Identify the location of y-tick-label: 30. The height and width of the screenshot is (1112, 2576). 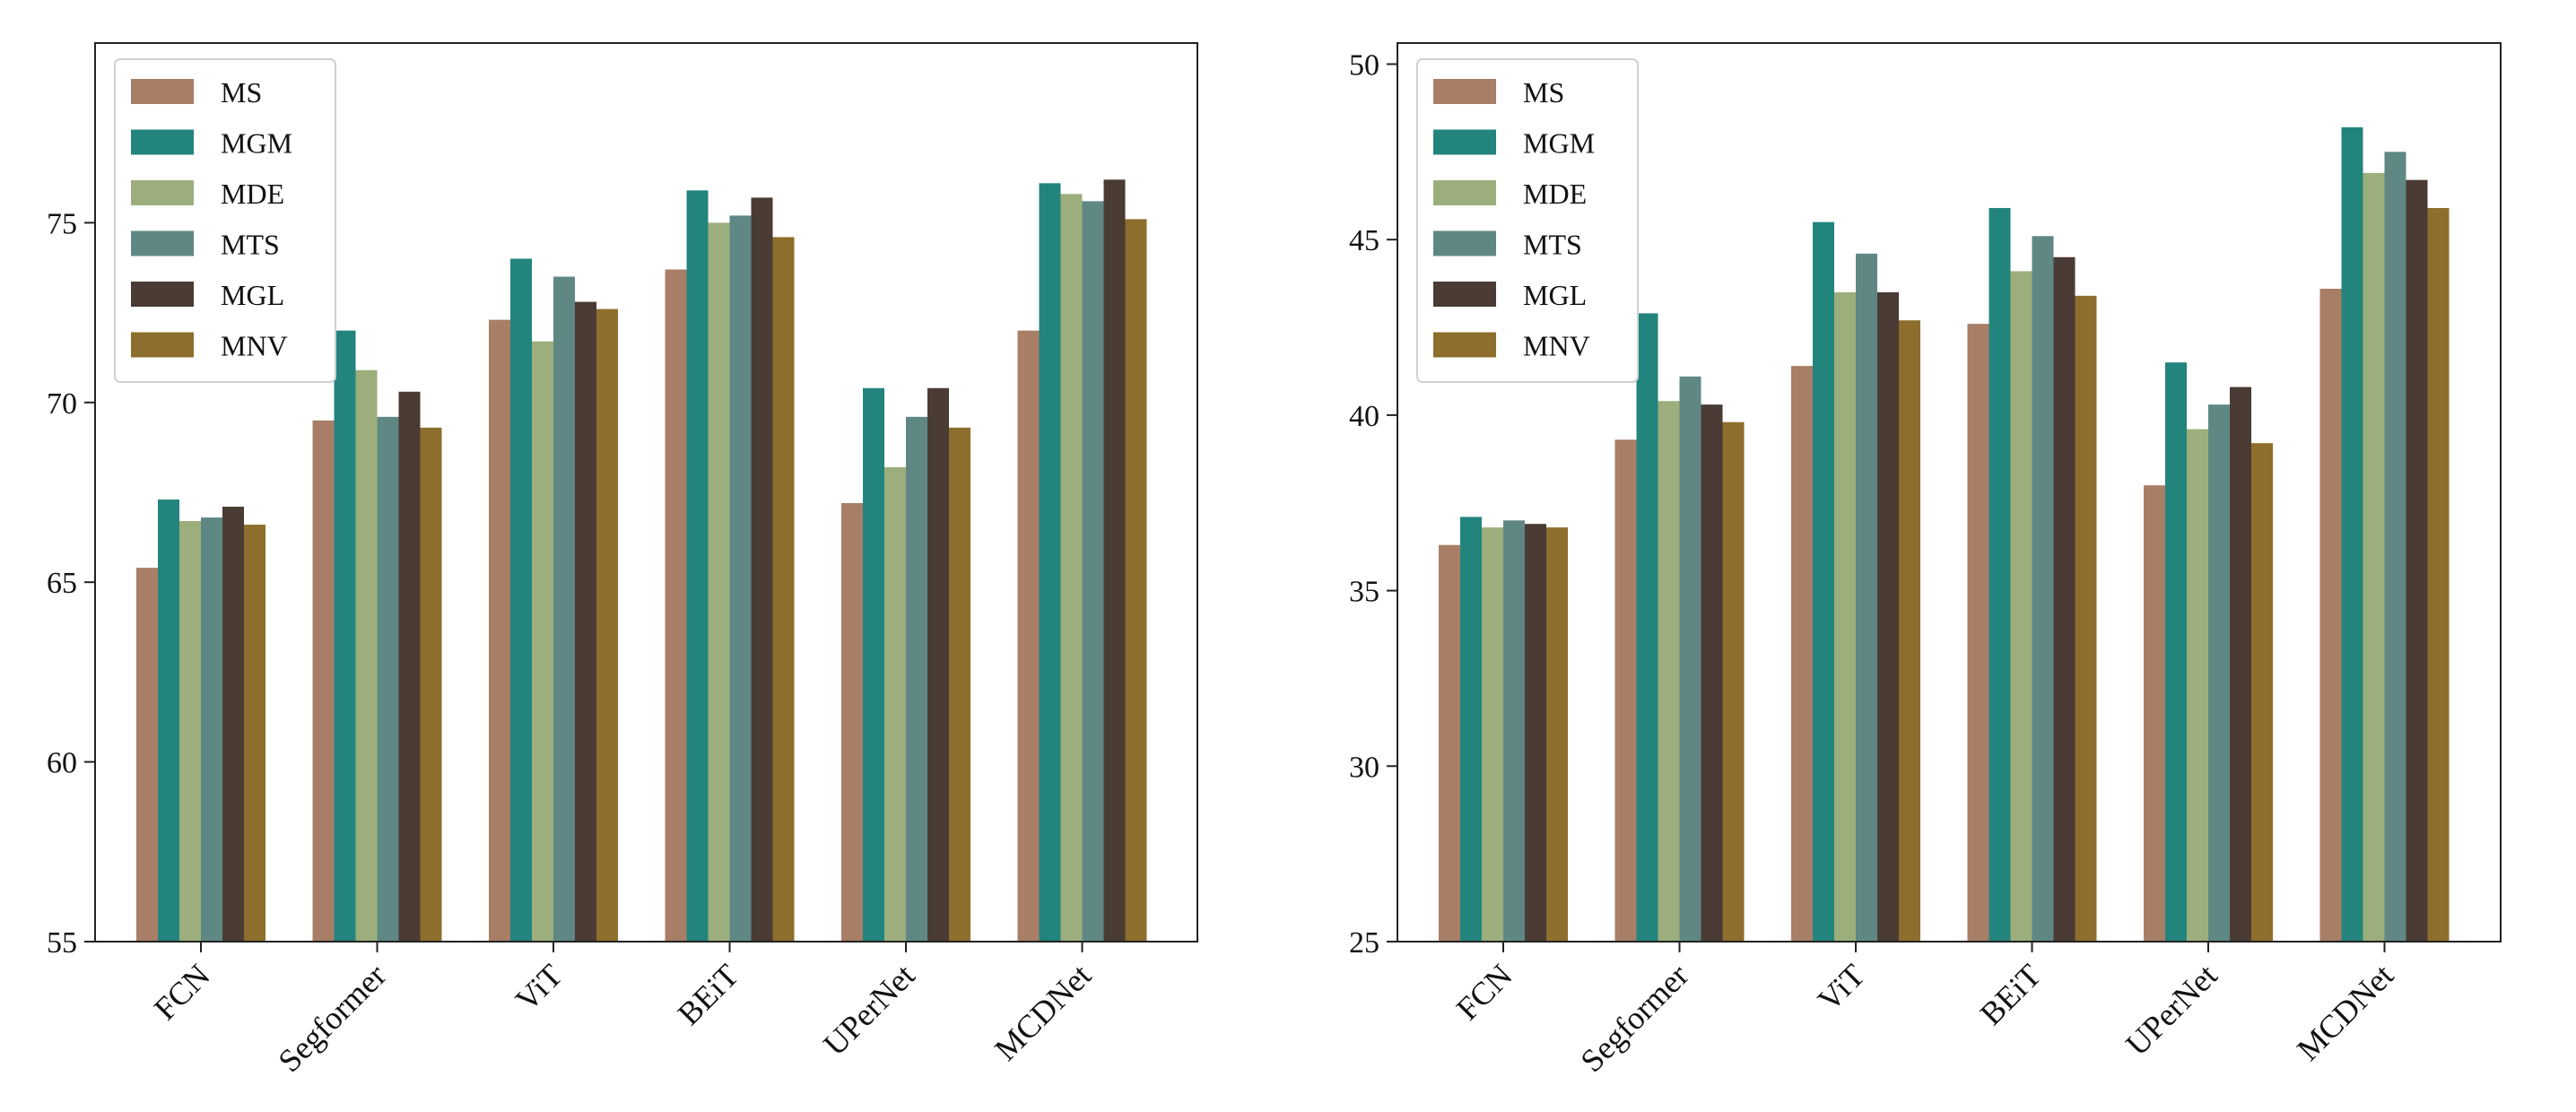
(1364, 767).